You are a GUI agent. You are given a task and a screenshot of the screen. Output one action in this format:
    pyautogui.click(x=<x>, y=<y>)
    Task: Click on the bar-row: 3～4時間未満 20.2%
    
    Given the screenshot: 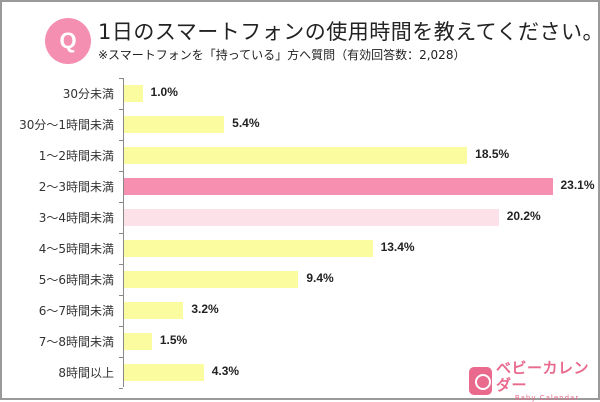 What is the action you would take?
    pyautogui.click(x=301, y=219)
    